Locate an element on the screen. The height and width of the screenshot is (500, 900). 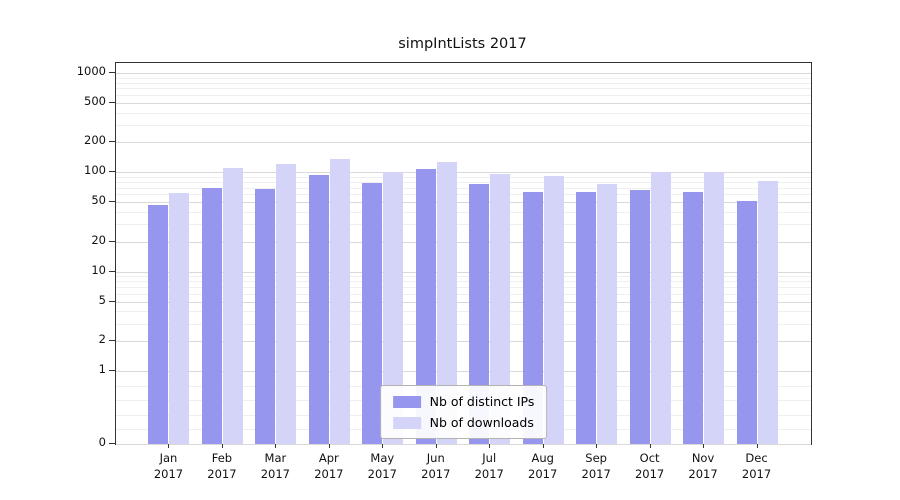
bar-distinct-ips-oct is located at coordinates (639, 317).